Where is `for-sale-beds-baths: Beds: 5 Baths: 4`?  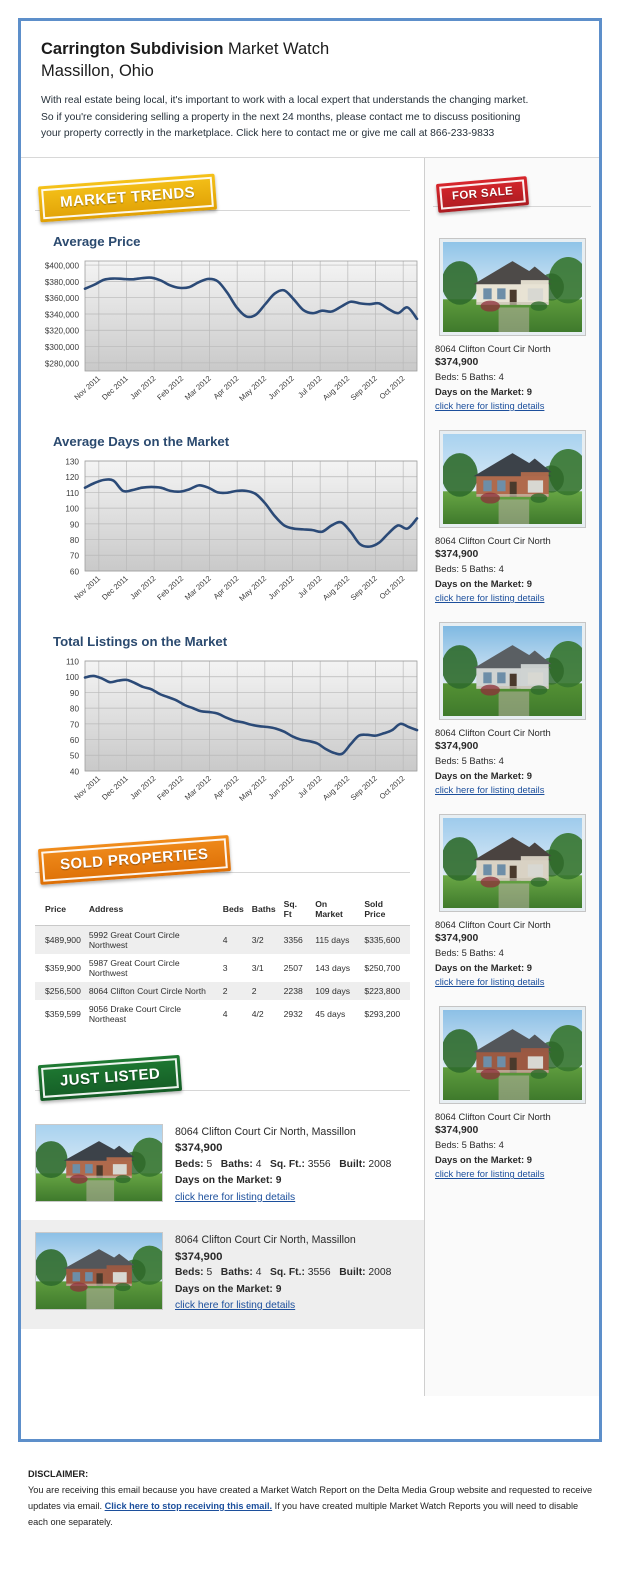 for-sale-beds-baths: Beds: 5 Baths: 4 is located at coordinates (469, 1145).